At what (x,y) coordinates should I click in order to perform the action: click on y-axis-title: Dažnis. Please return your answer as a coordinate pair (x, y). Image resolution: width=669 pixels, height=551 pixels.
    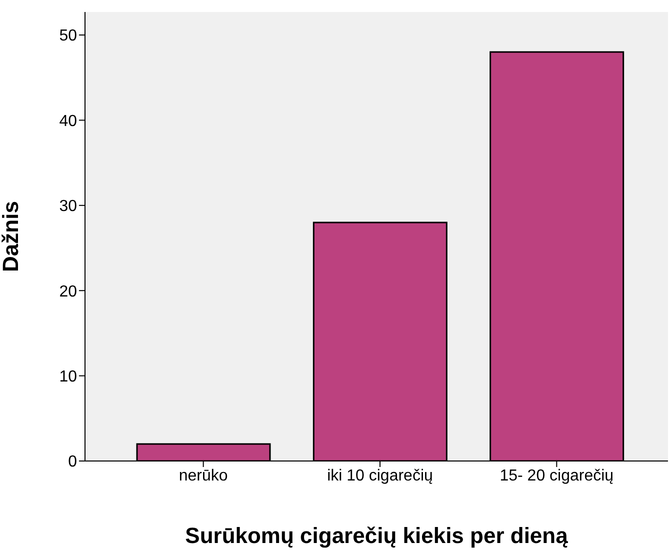
    Looking at the image, I should click on (11, 236).